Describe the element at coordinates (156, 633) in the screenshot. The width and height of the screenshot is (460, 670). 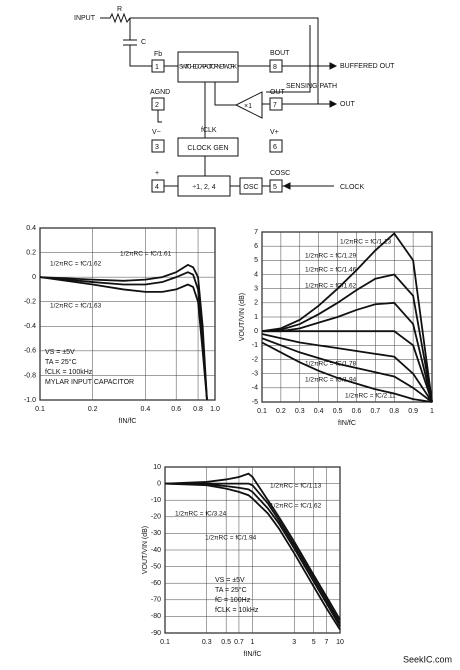
I see `y-tick-label: -90` at that location.